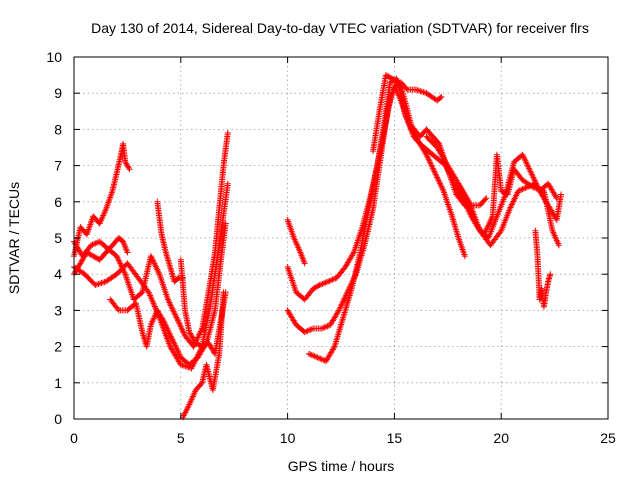 The image size is (640, 480). What do you see at coordinates (288, 438) in the screenshot?
I see `x-tick-label: 10` at bounding box center [288, 438].